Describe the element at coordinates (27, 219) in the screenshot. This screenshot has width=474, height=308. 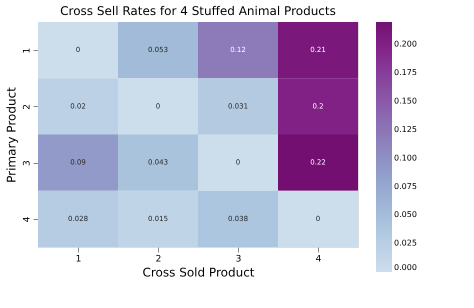
I see `y-tick-label: 4` at that location.